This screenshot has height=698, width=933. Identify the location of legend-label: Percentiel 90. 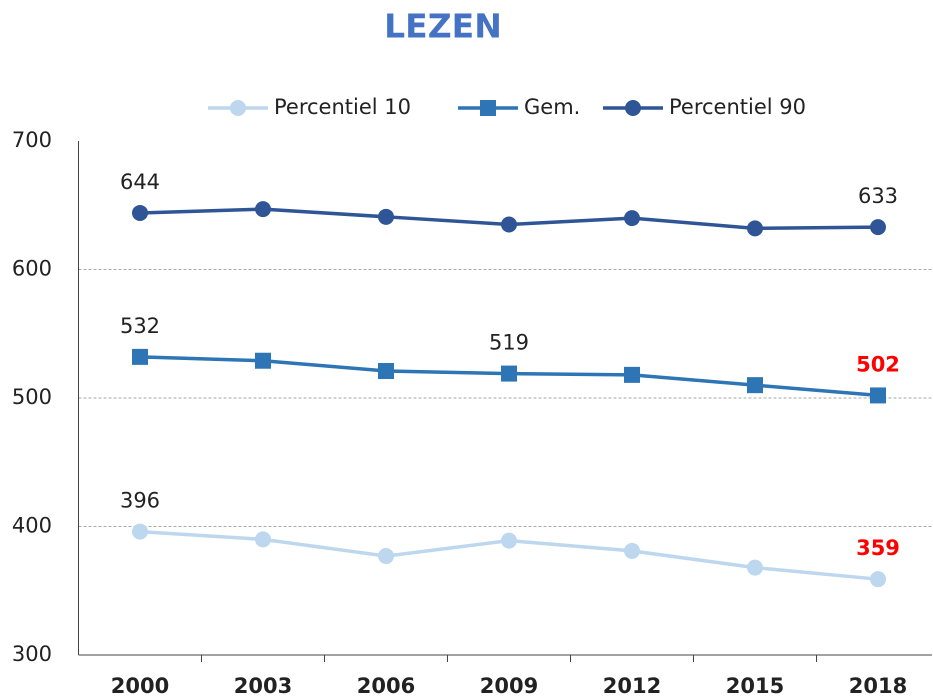
(737, 107).